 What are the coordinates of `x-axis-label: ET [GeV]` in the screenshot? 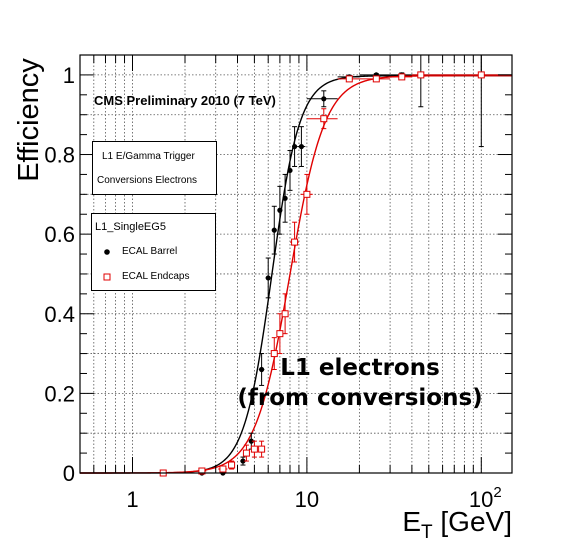 It's located at (457, 524).